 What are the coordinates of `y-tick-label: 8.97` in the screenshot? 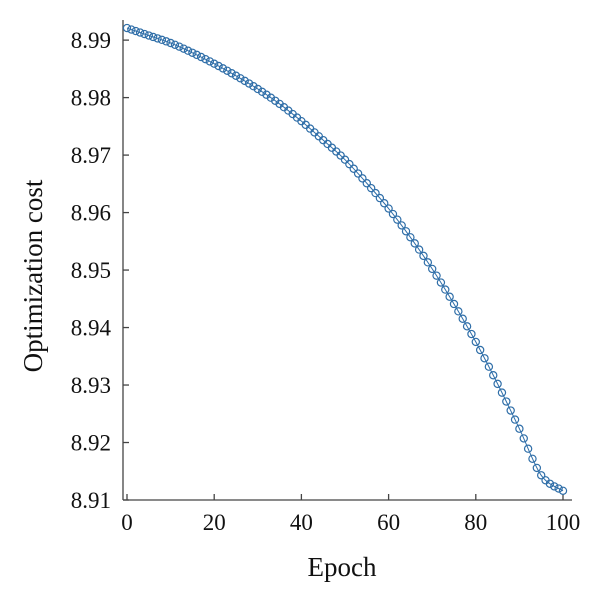 It's located at (91, 155).